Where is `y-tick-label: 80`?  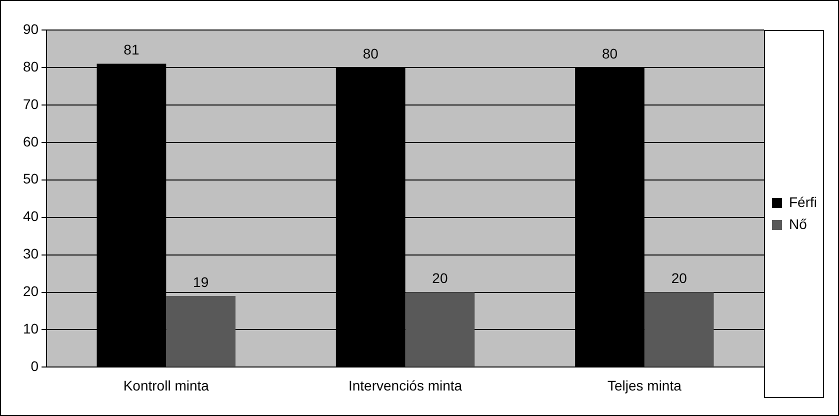 y-tick-label: 80 is located at coordinates (30, 66).